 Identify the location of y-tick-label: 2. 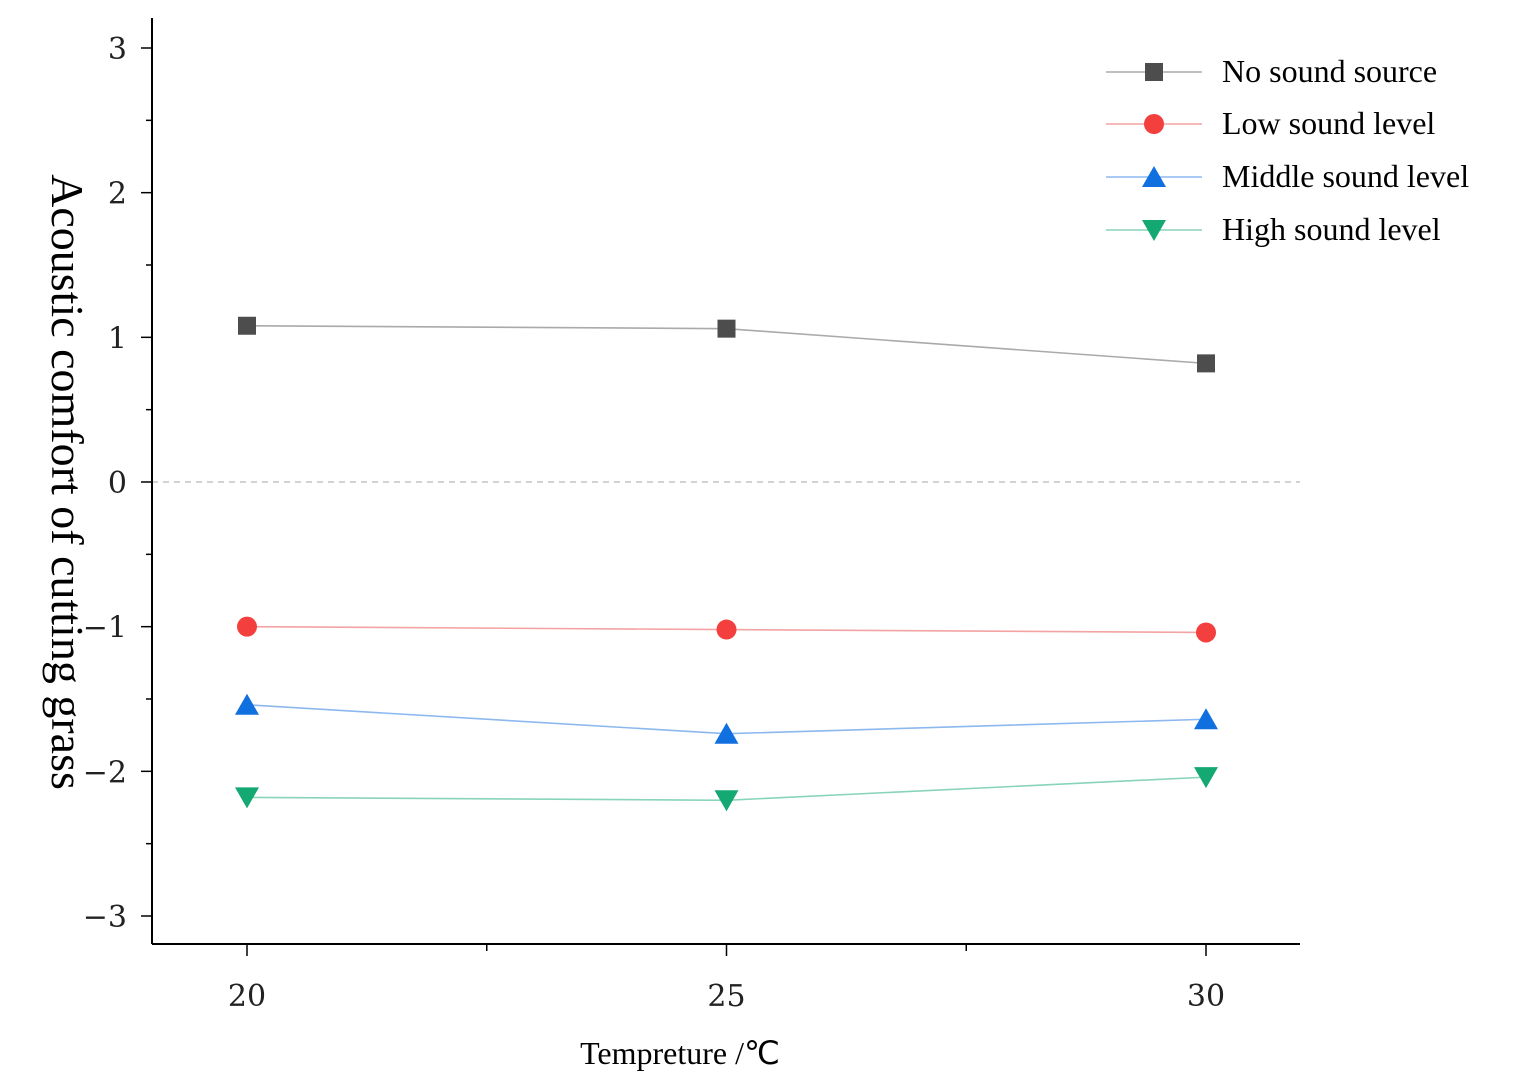
(117, 194).